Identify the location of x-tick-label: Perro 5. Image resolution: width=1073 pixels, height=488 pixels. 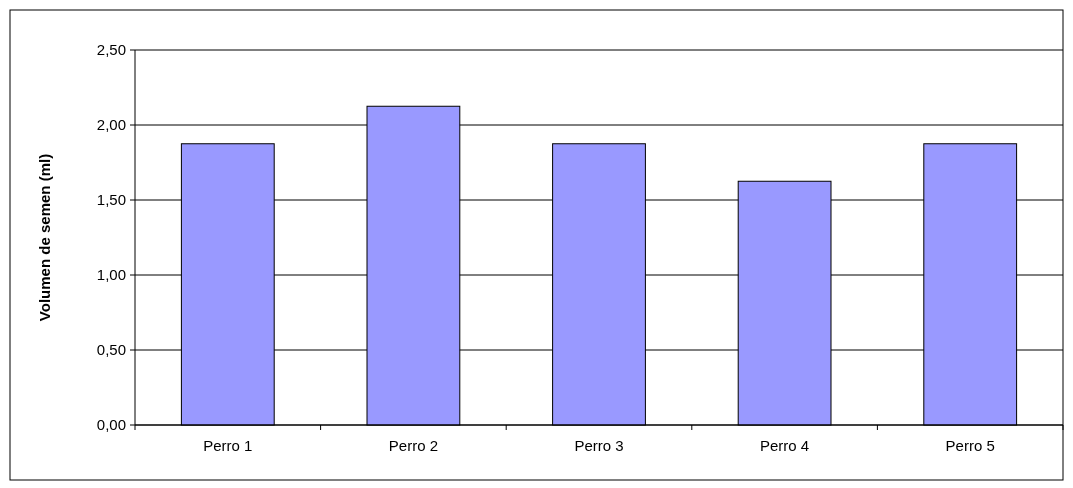
(970, 445).